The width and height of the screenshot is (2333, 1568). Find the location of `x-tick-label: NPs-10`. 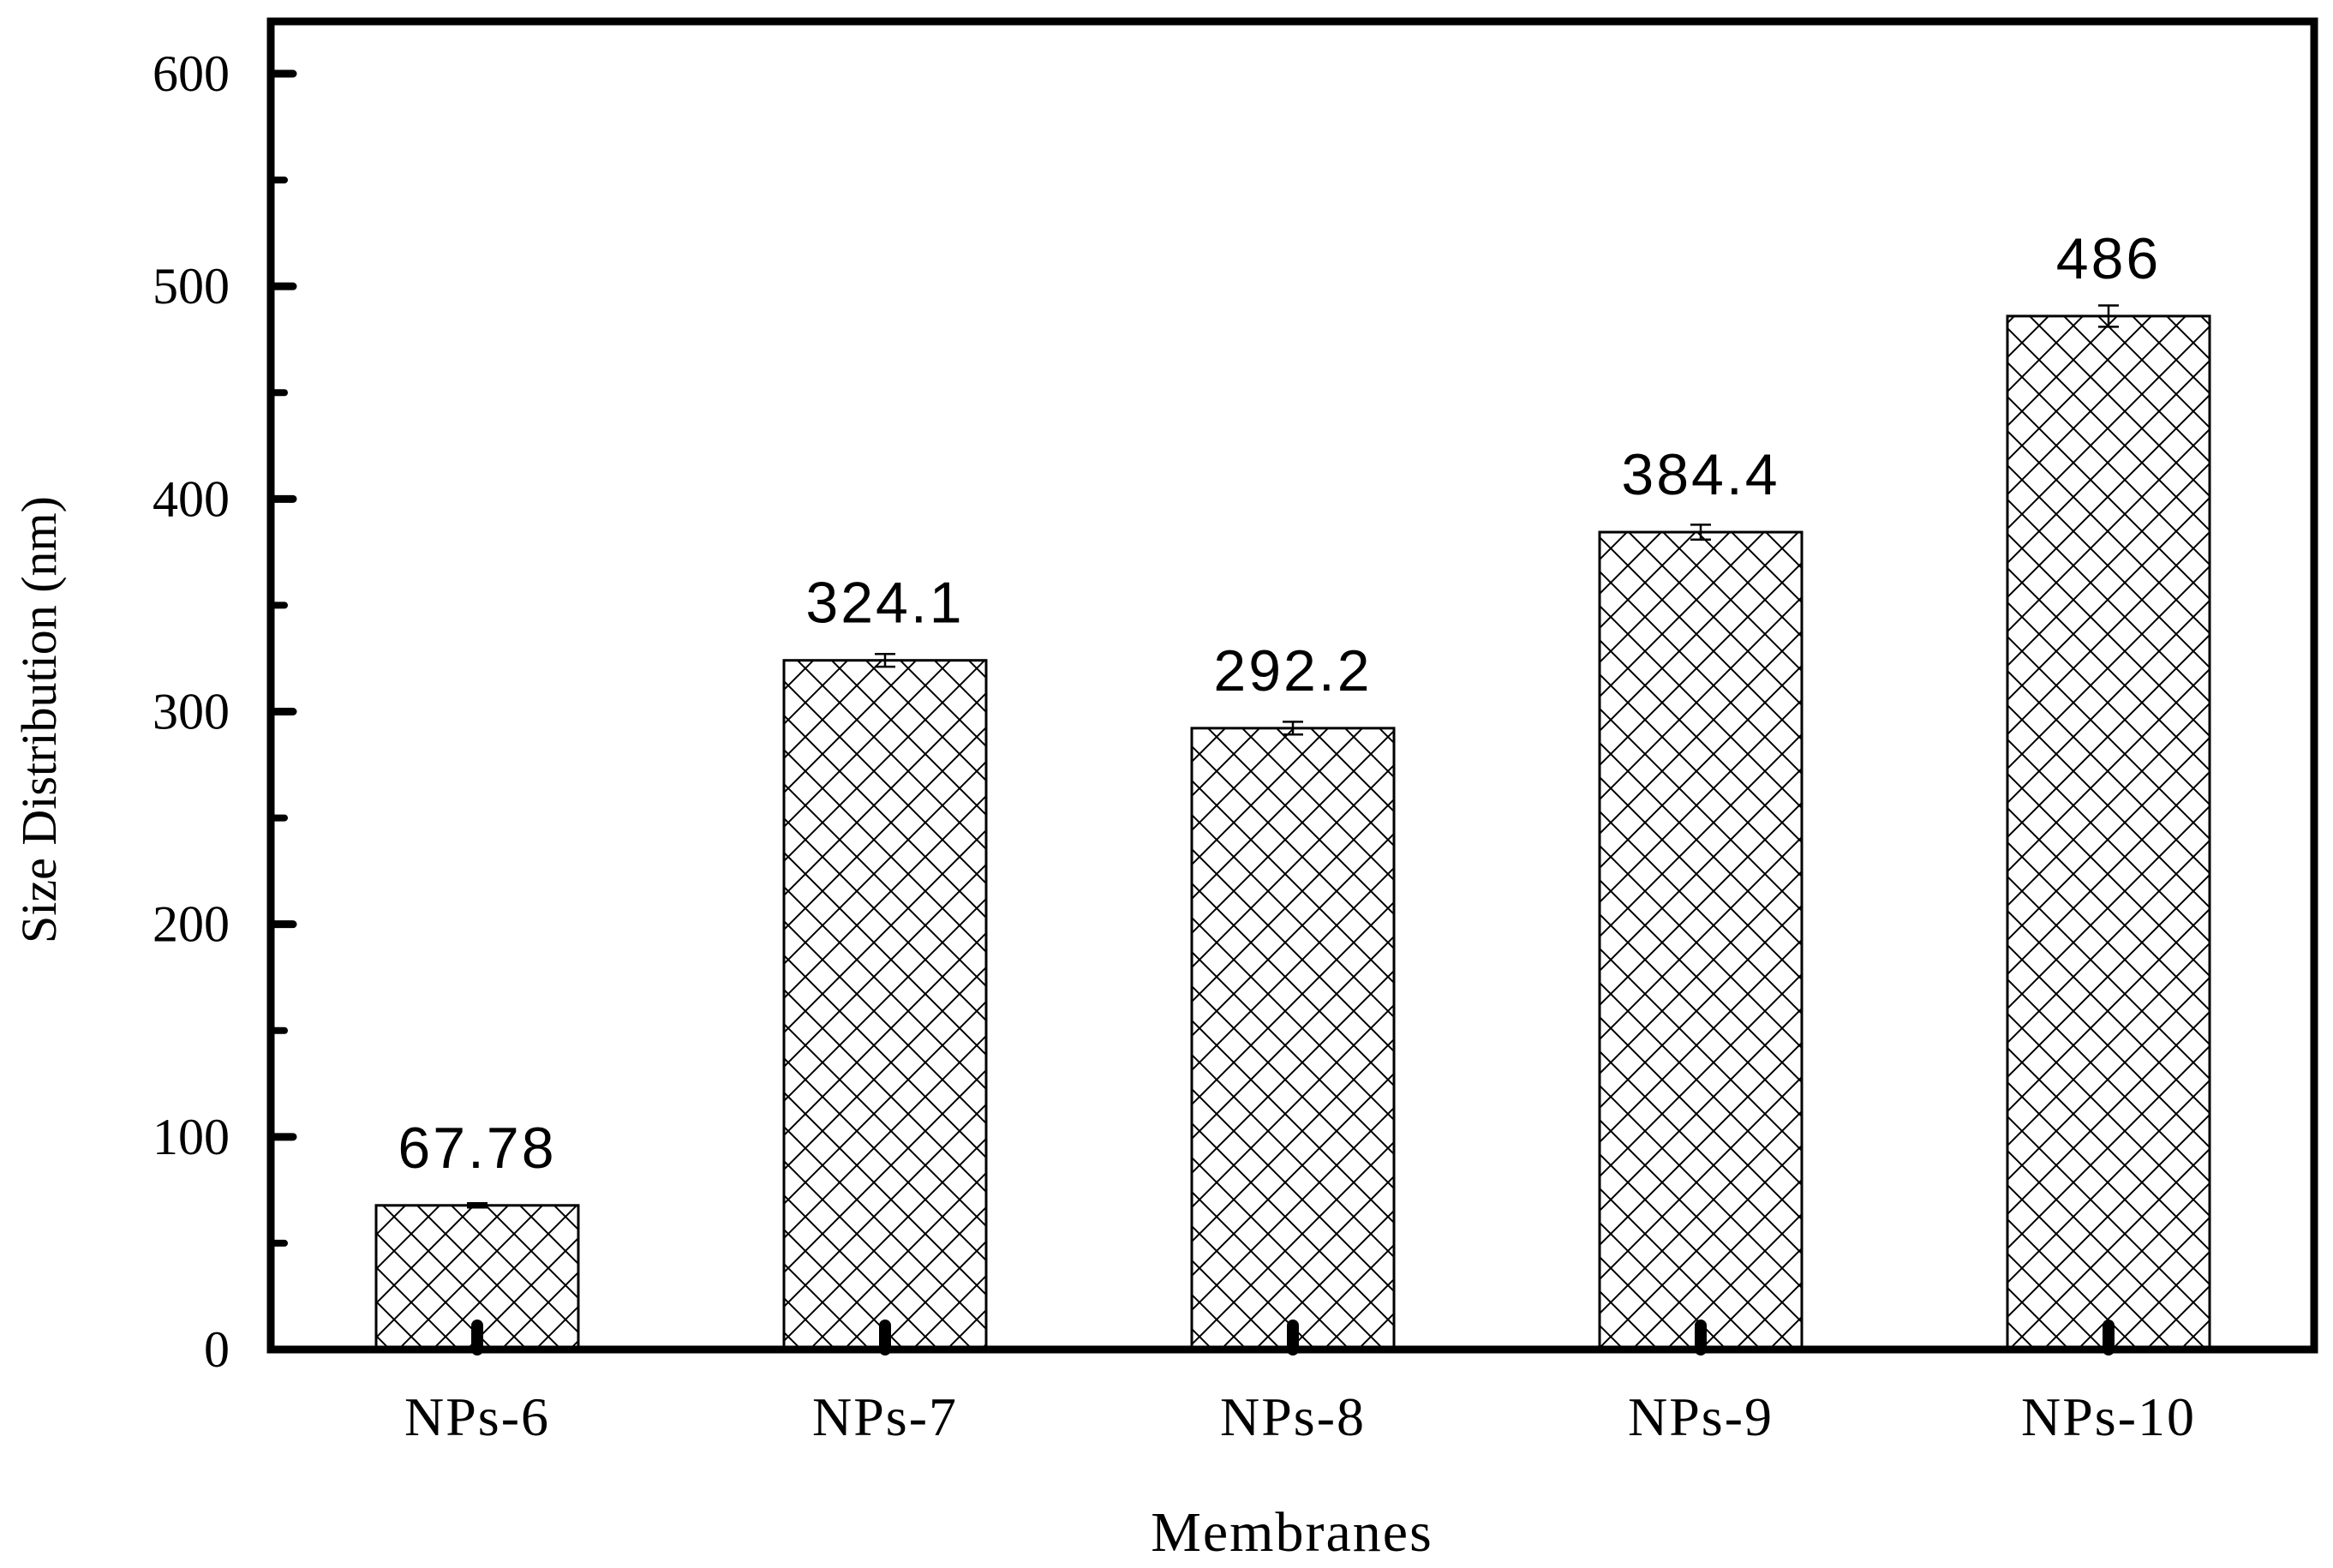

x-tick-label: NPs-10 is located at coordinates (2108, 1416).